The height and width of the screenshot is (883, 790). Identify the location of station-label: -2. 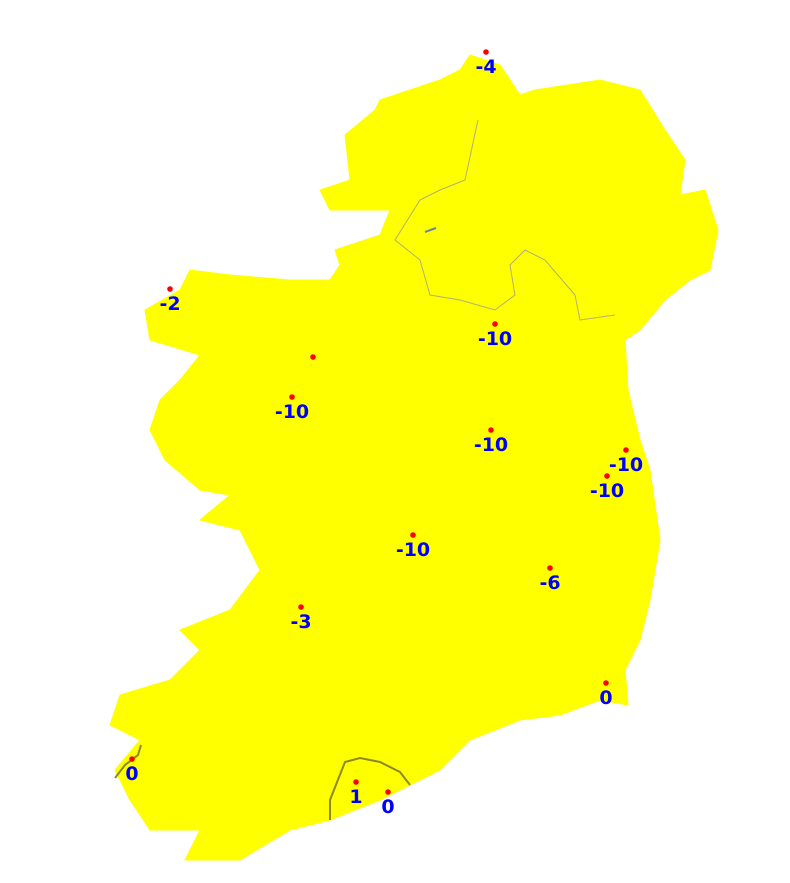
(169, 304).